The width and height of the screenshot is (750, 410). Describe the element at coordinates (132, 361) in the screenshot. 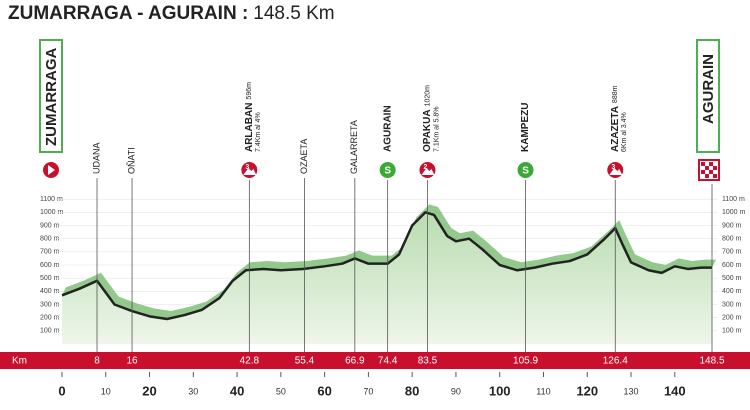

I see `waypoint-km: 16` at that location.